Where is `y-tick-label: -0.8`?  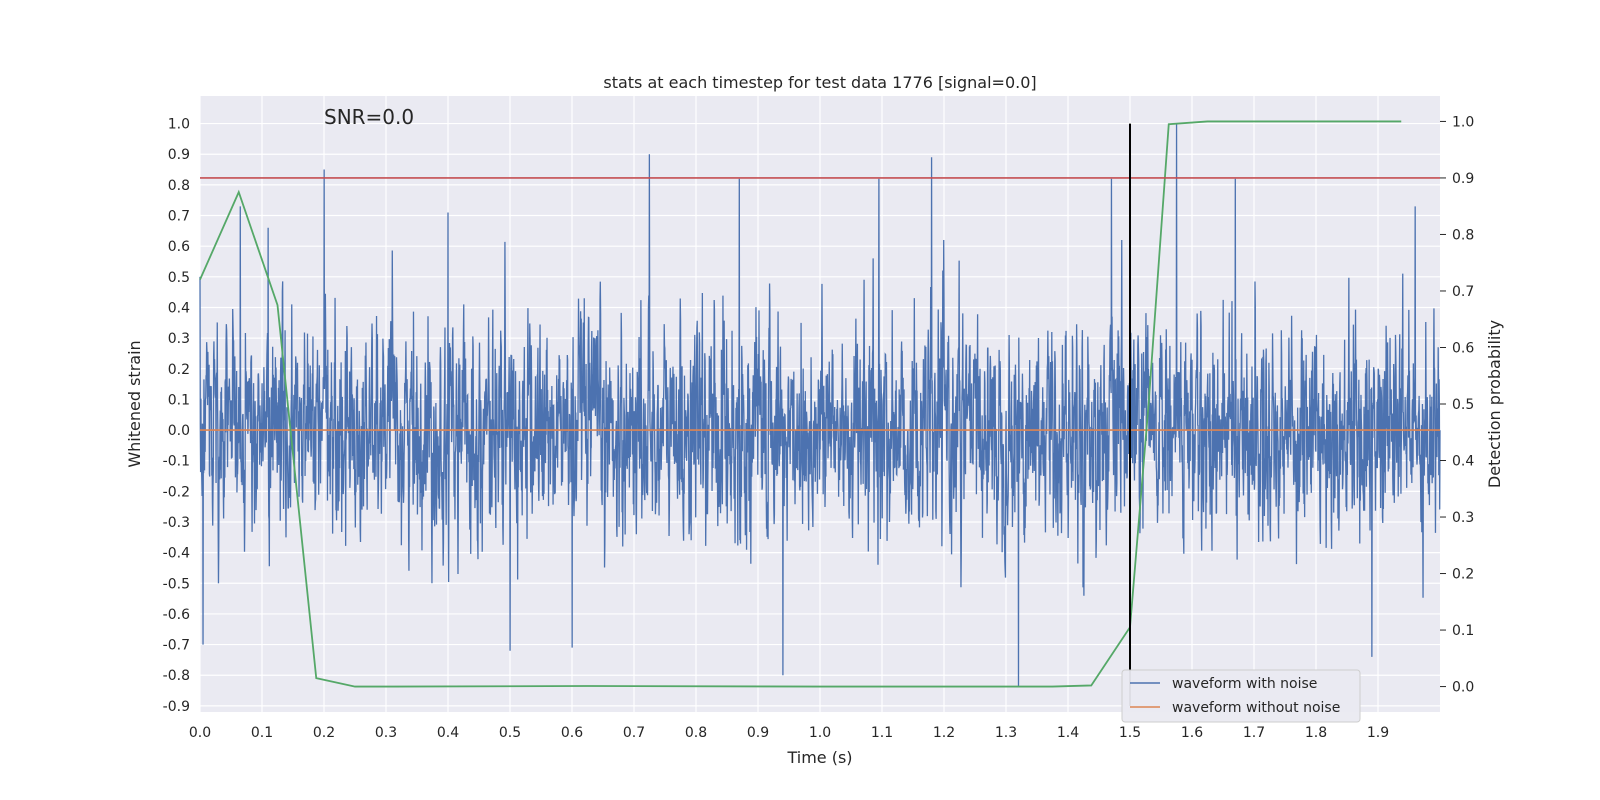 y-tick-label: -0.8 is located at coordinates (176, 676).